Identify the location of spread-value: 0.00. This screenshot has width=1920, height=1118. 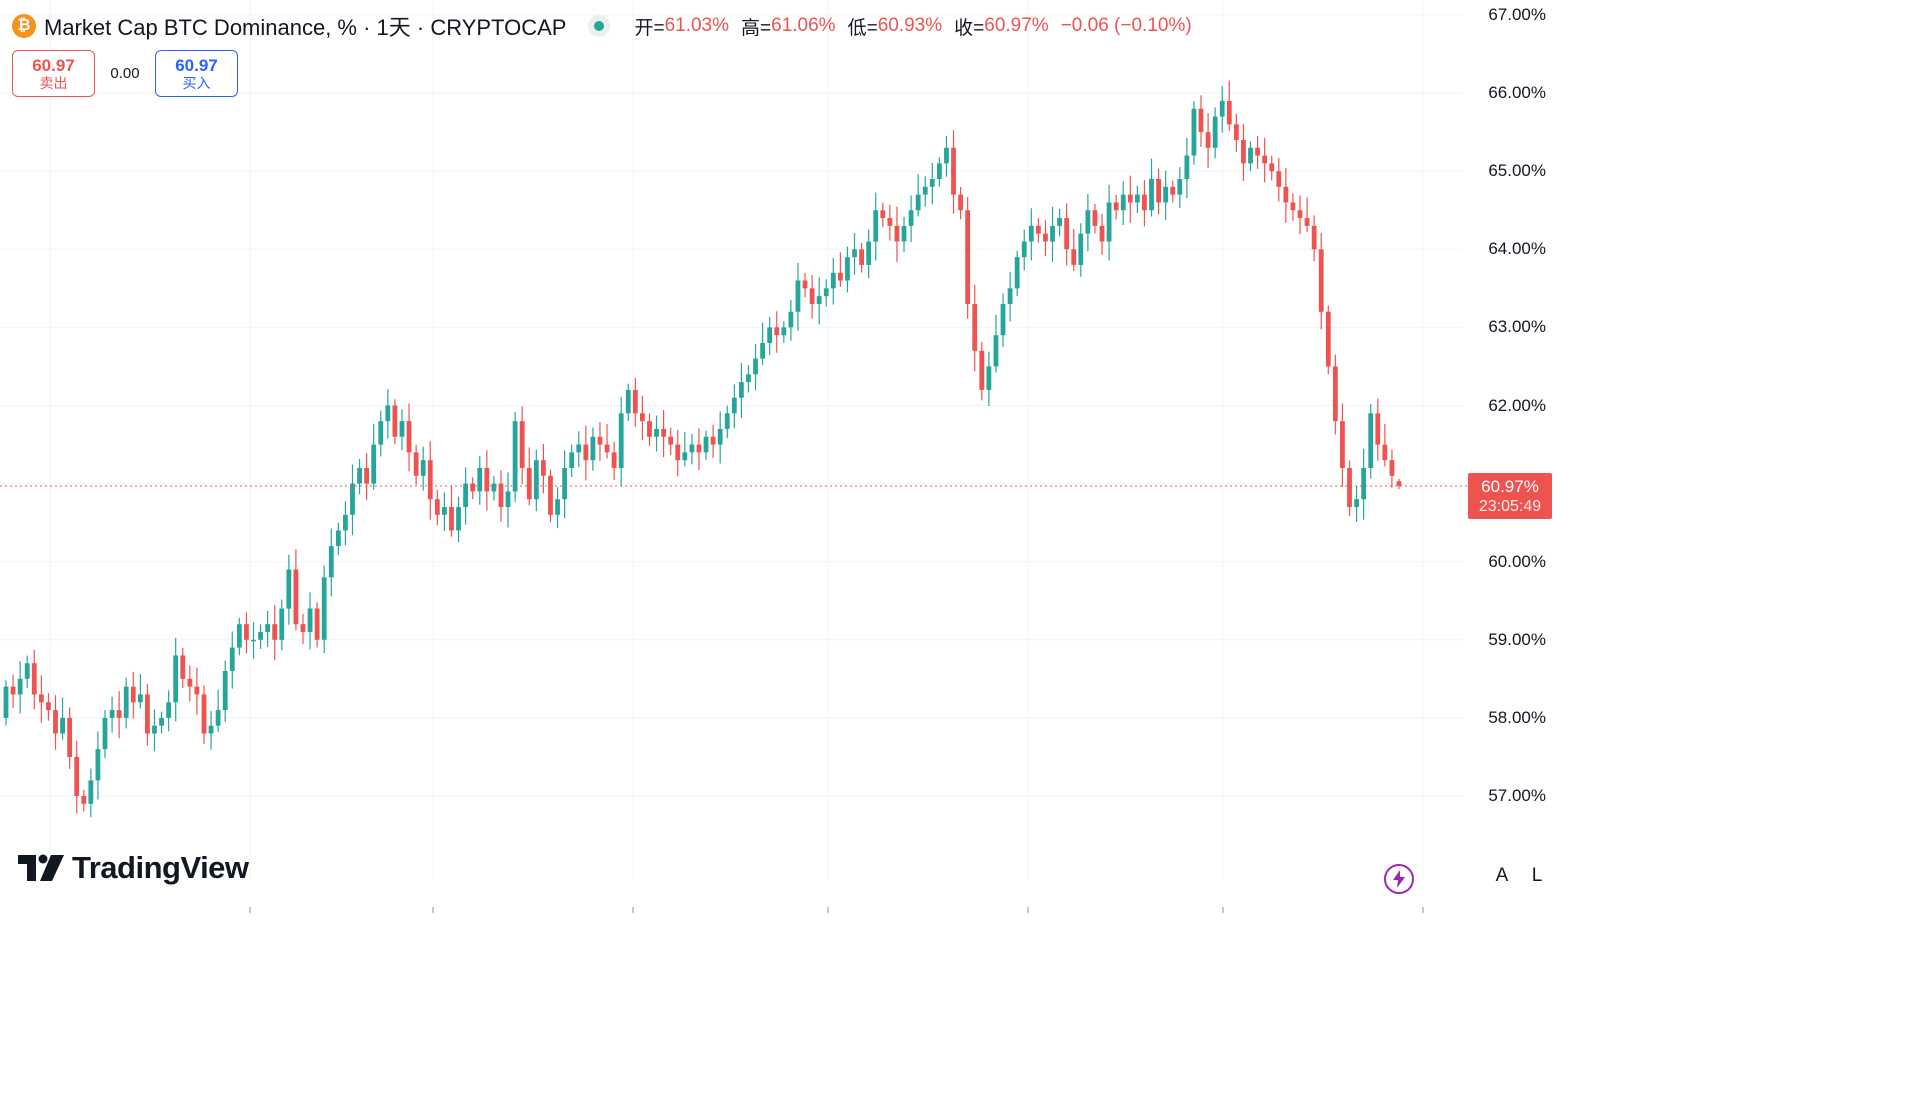
(125, 73).